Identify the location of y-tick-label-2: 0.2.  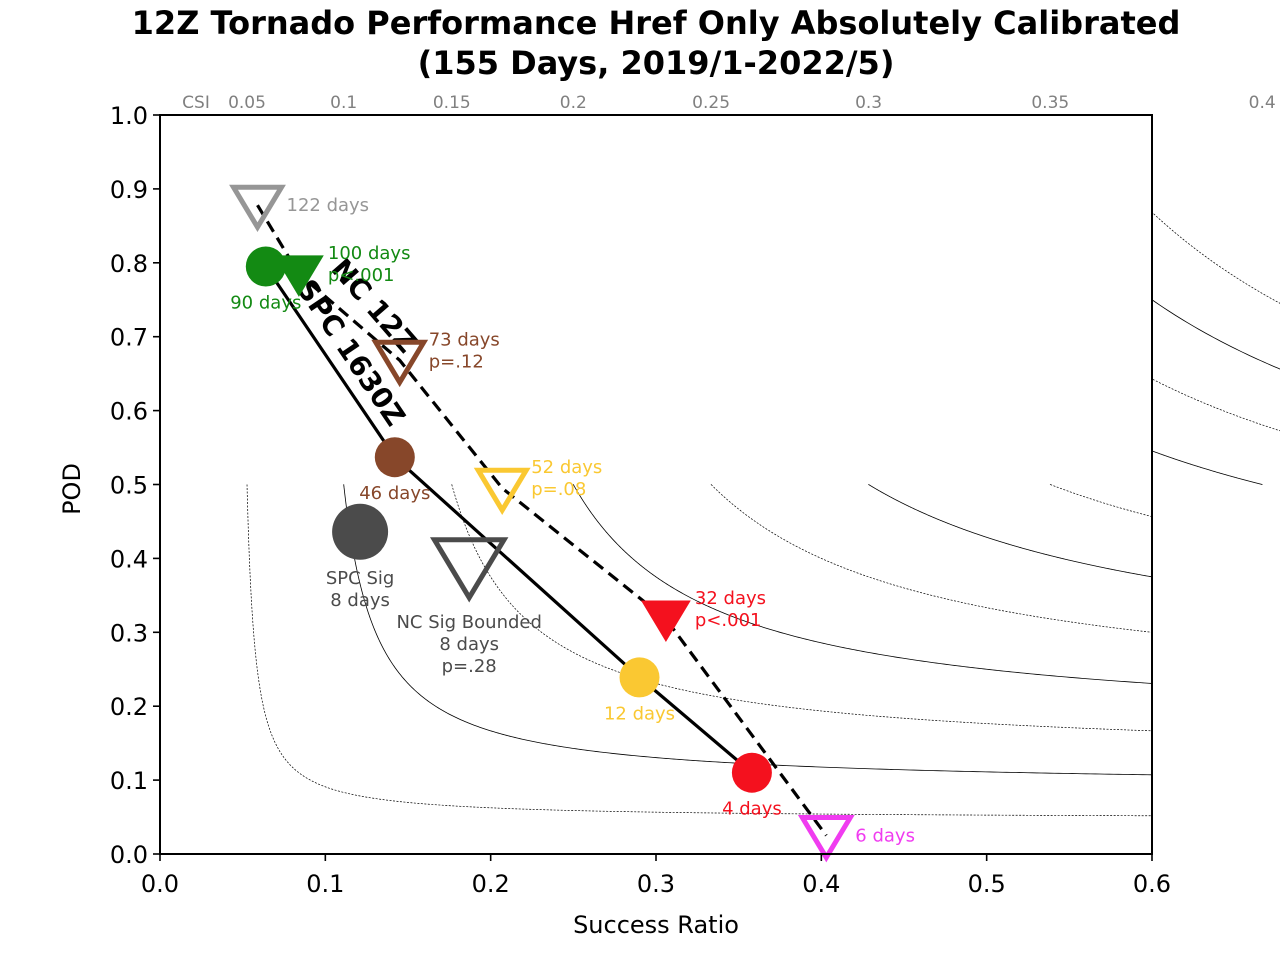
(129, 707).